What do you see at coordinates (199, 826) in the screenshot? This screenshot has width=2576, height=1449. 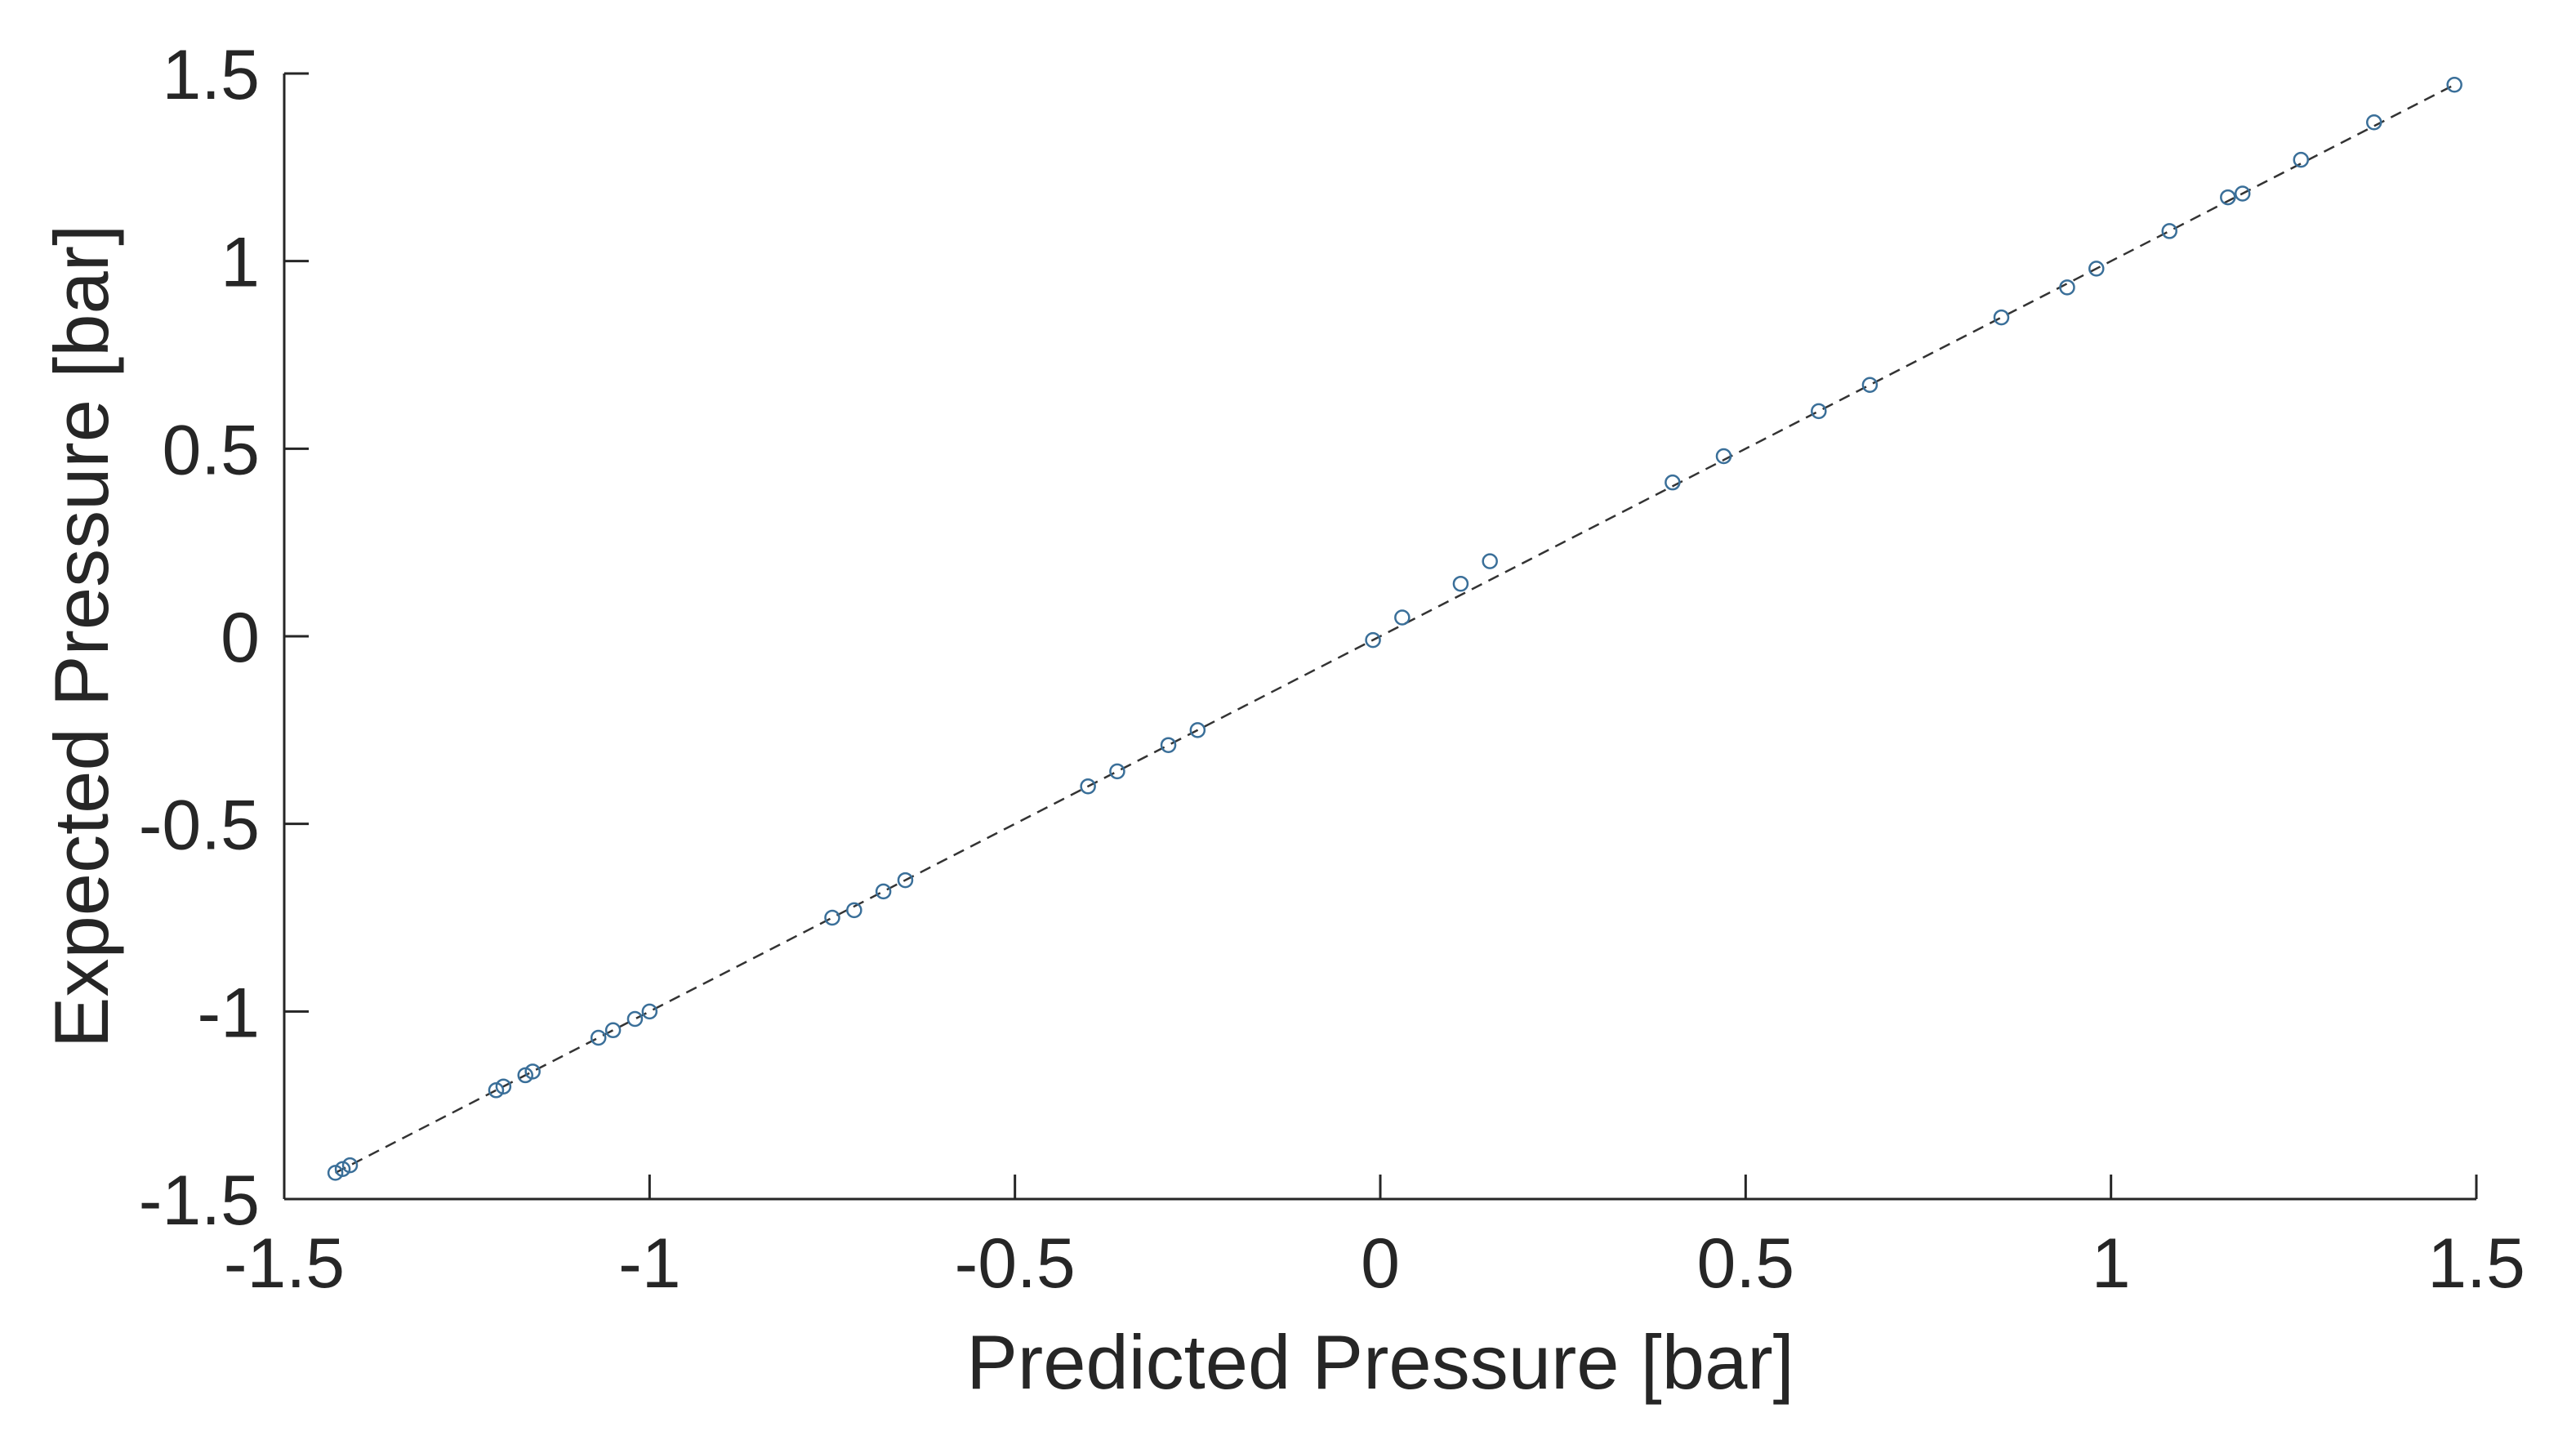 I see `y-tick-label: -0.5` at bounding box center [199, 826].